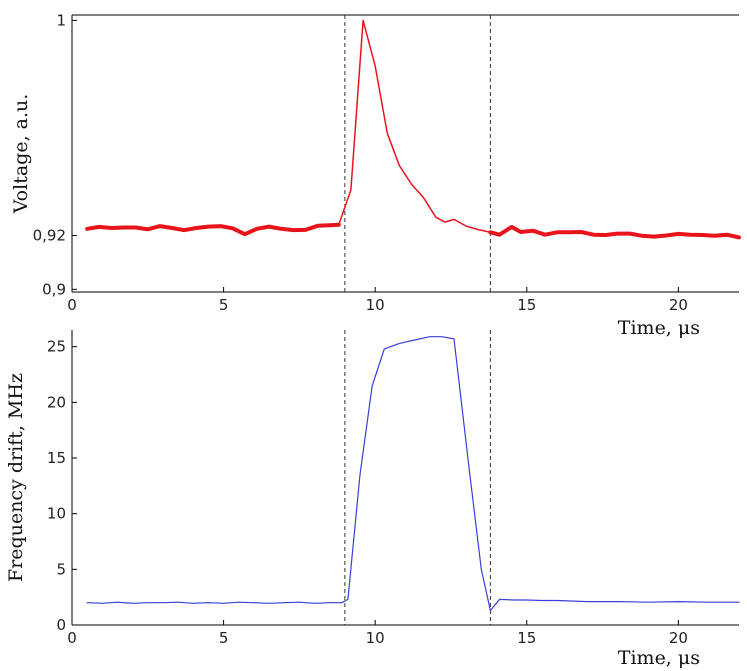 The width and height of the screenshot is (747, 671). What do you see at coordinates (54, 289) in the screenshot?
I see `voltage-y-tick-label: 0,9` at bounding box center [54, 289].